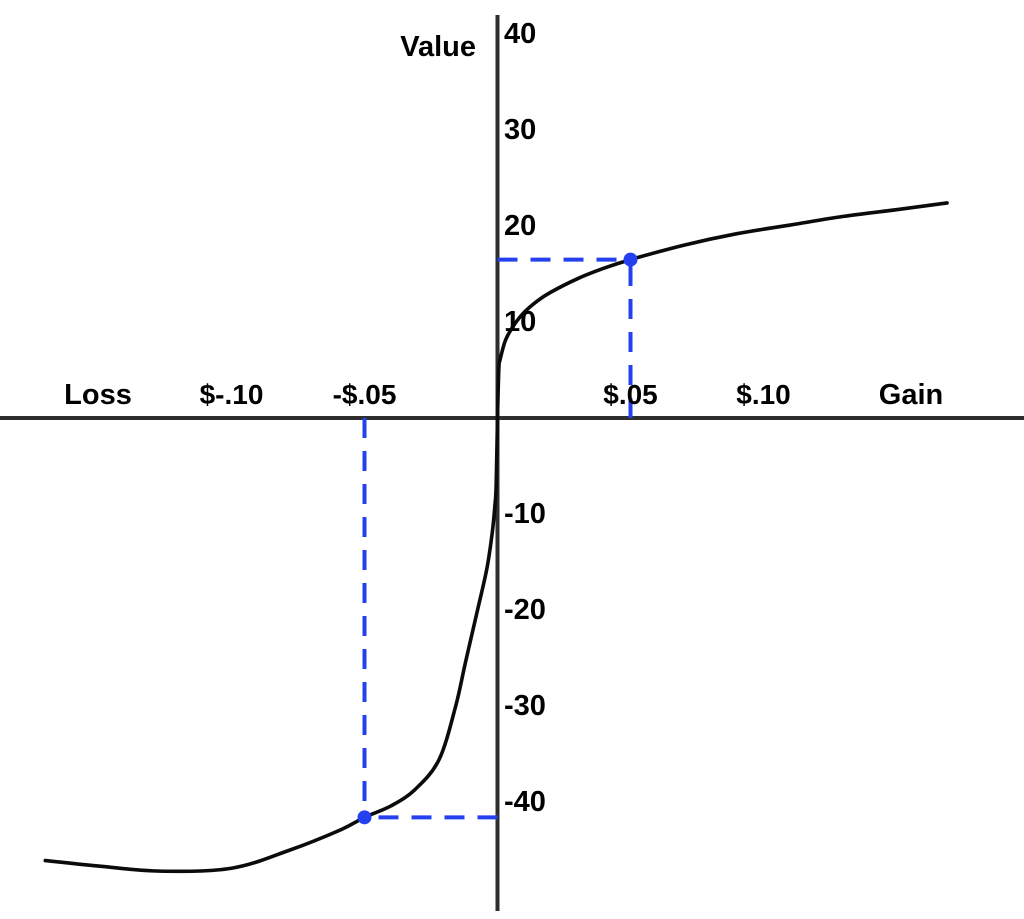  Describe the element at coordinates (520, 322) in the screenshot. I see `y-tick-label-10: 10` at that location.